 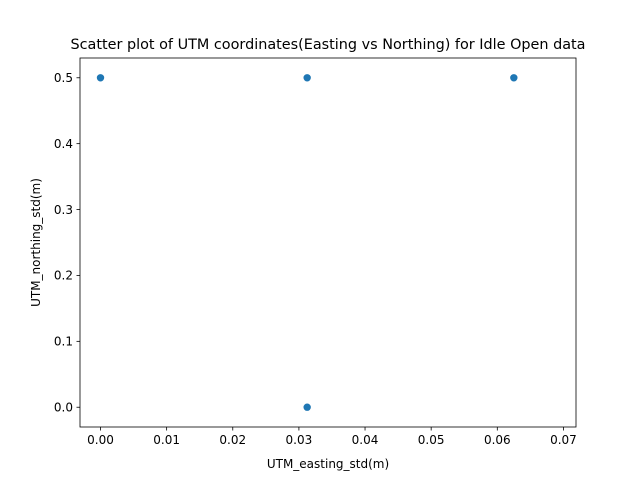 I want to click on y-tick-label: 0.1, so click(x=63, y=342).